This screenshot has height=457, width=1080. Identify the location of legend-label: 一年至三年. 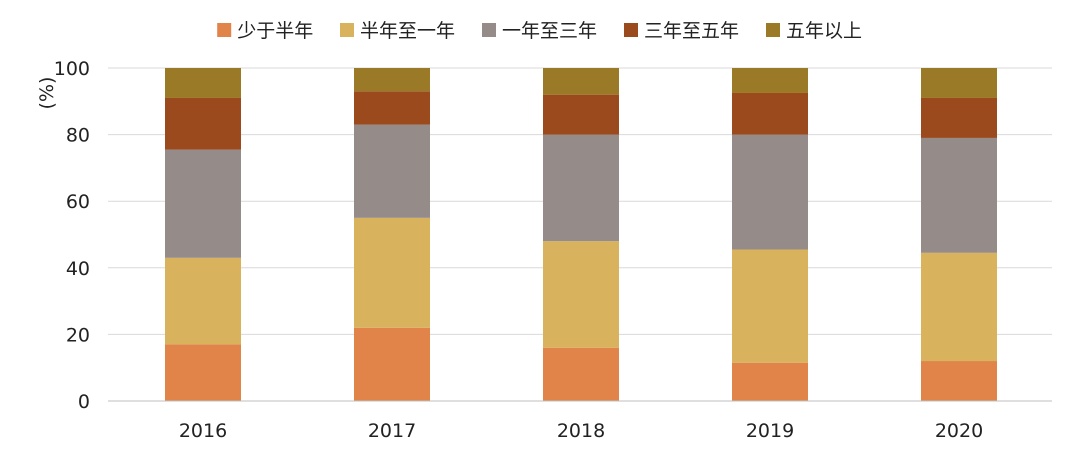
(549, 31).